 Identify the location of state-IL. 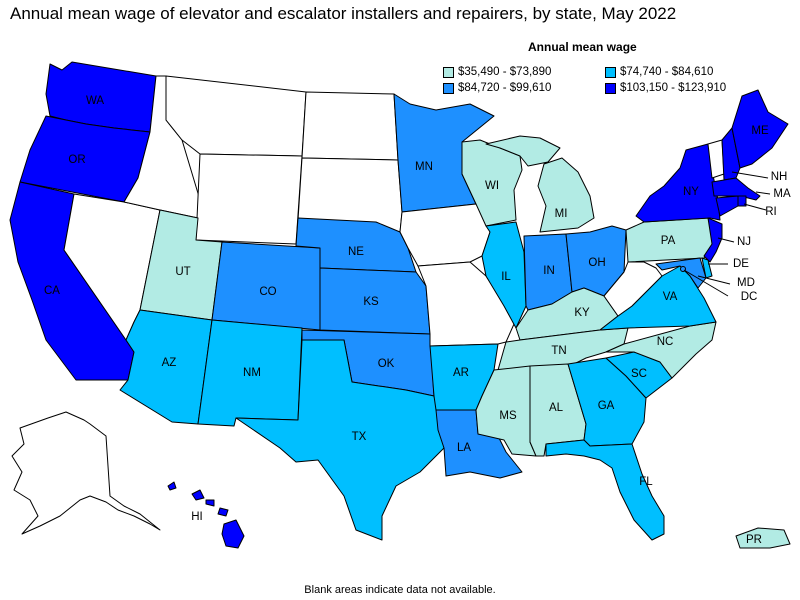
(504, 275).